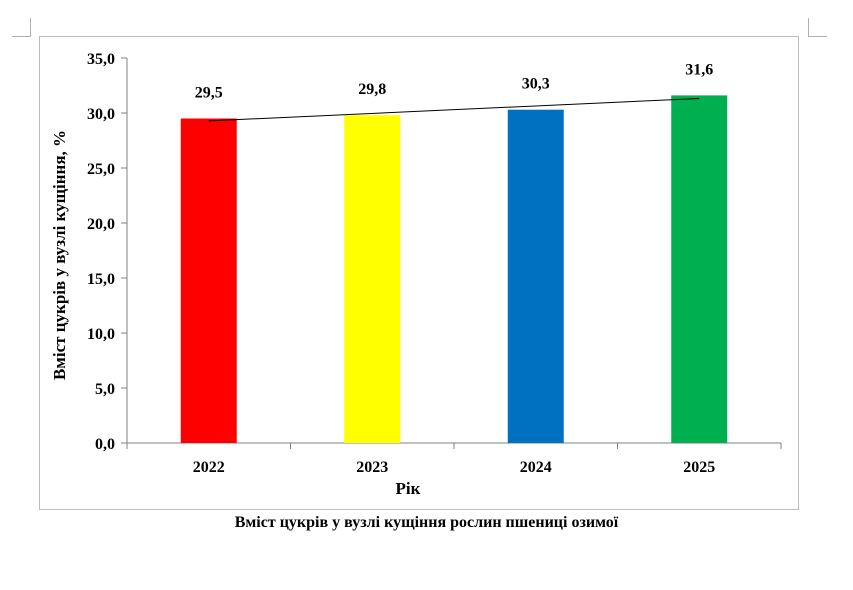 The image size is (853, 590). Describe the element at coordinates (372, 89) in the screenshot. I see `data-label: 29,8` at that location.